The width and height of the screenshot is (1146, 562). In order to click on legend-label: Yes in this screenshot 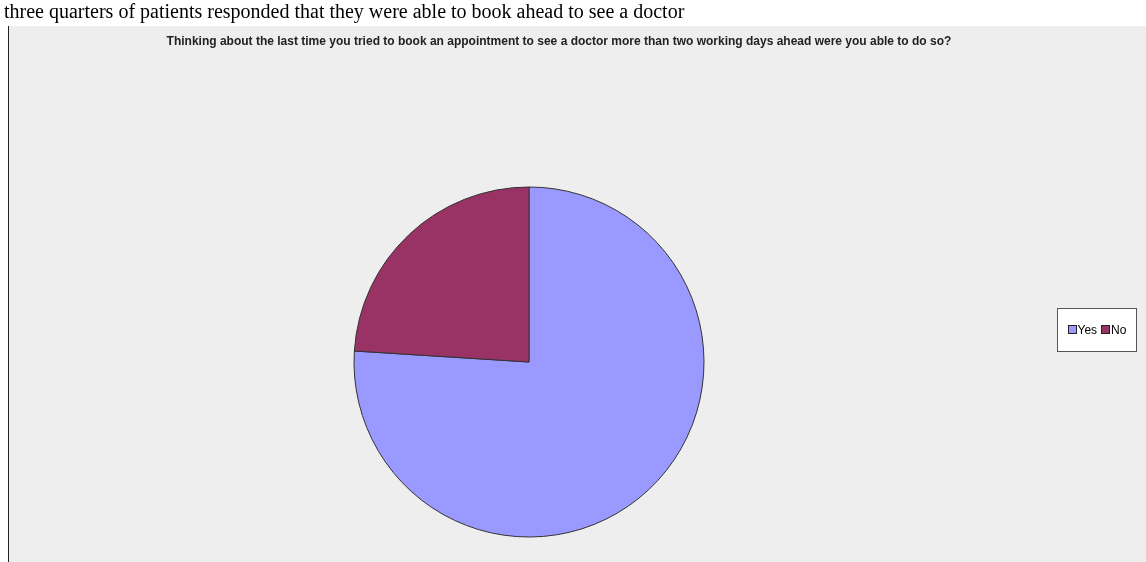, I will do `click(1087, 330)`.